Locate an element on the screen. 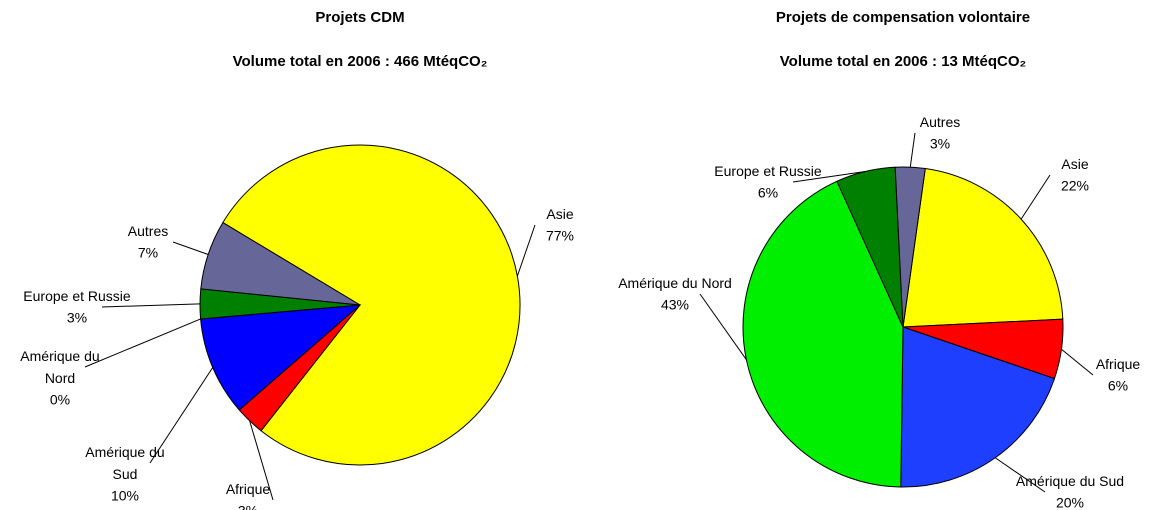 This screenshot has height=510, width=1163. chart-subtitle: Volume total en 2006 : 466 MtéqCO₂ is located at coordinates (360, 61).